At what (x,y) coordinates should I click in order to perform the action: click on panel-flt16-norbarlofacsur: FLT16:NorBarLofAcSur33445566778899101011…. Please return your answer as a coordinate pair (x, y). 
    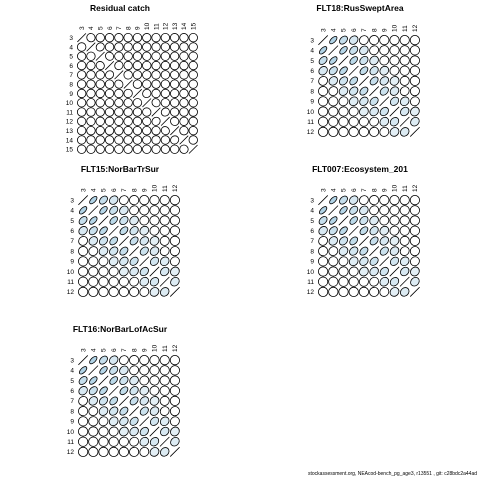
    Looking at the image, I should click on (123, 390).